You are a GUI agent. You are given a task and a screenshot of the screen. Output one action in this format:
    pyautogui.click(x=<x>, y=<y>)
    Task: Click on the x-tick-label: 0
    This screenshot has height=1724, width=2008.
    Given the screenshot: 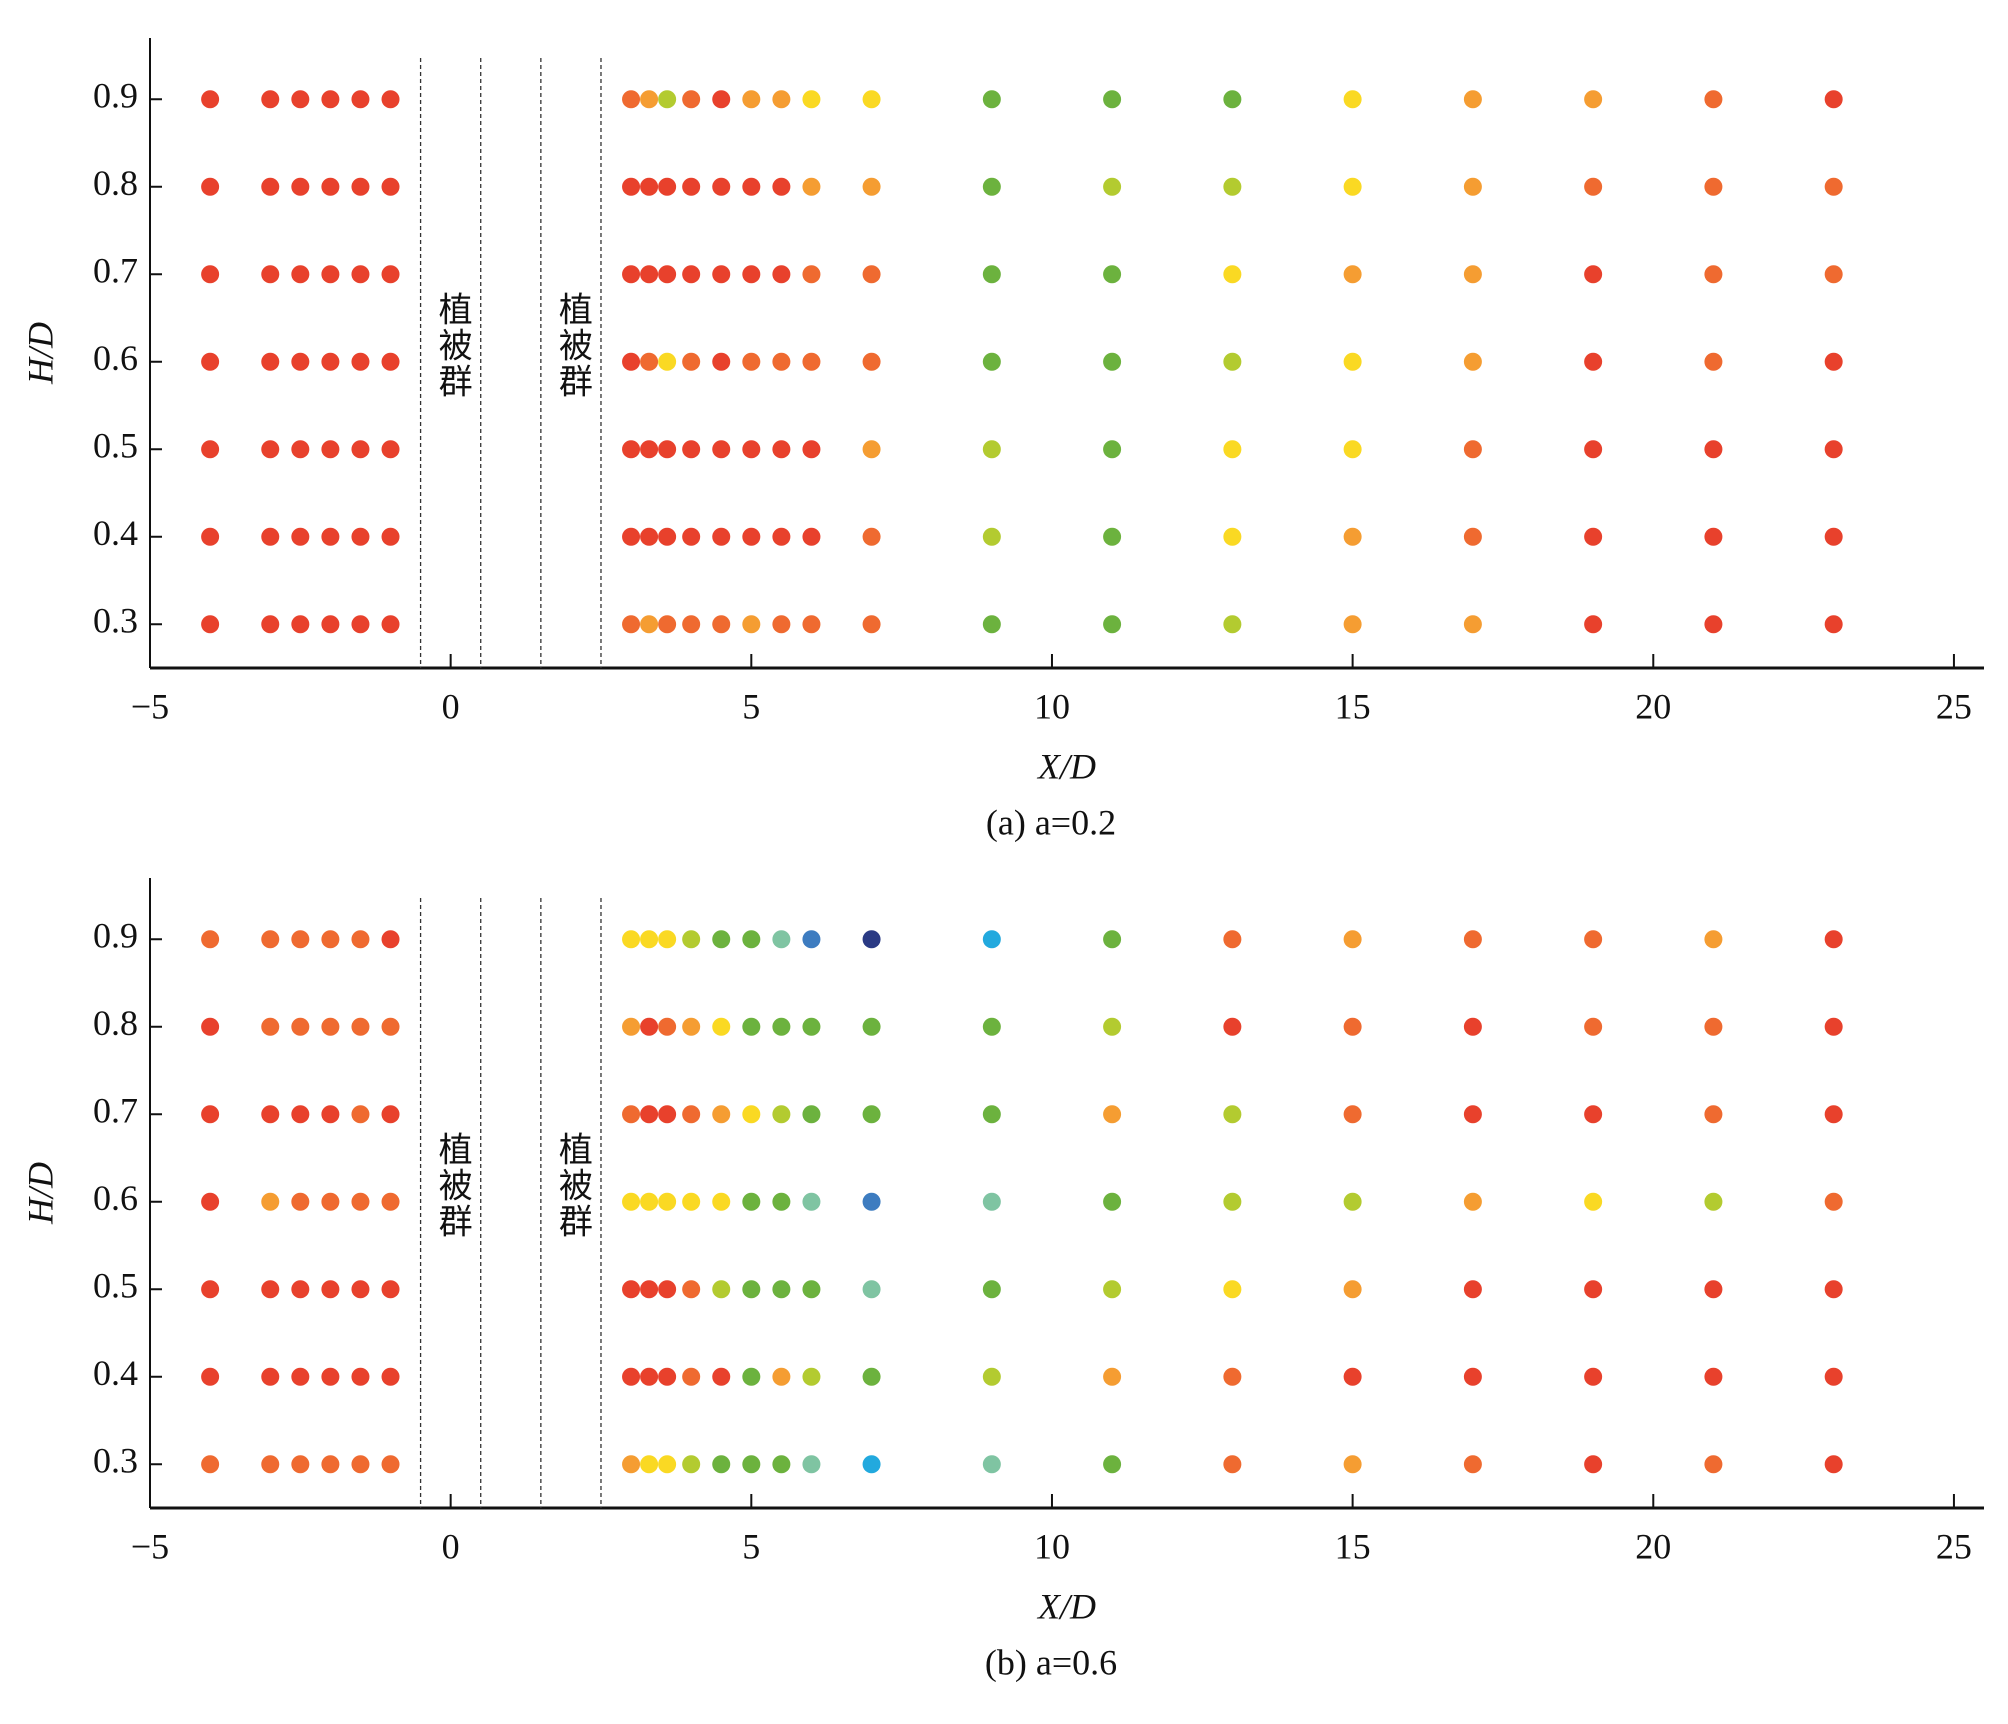 What is the action you would take?
    pyautogui.click(x=451, y=706)
    